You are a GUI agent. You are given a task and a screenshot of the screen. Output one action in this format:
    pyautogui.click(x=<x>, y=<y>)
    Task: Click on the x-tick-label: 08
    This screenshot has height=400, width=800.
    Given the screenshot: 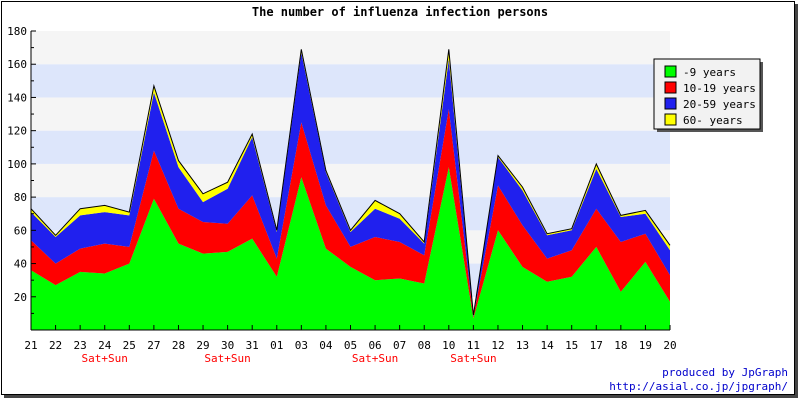 What is the action you would take?
    pyautogui.click(x=424, y=345)
    